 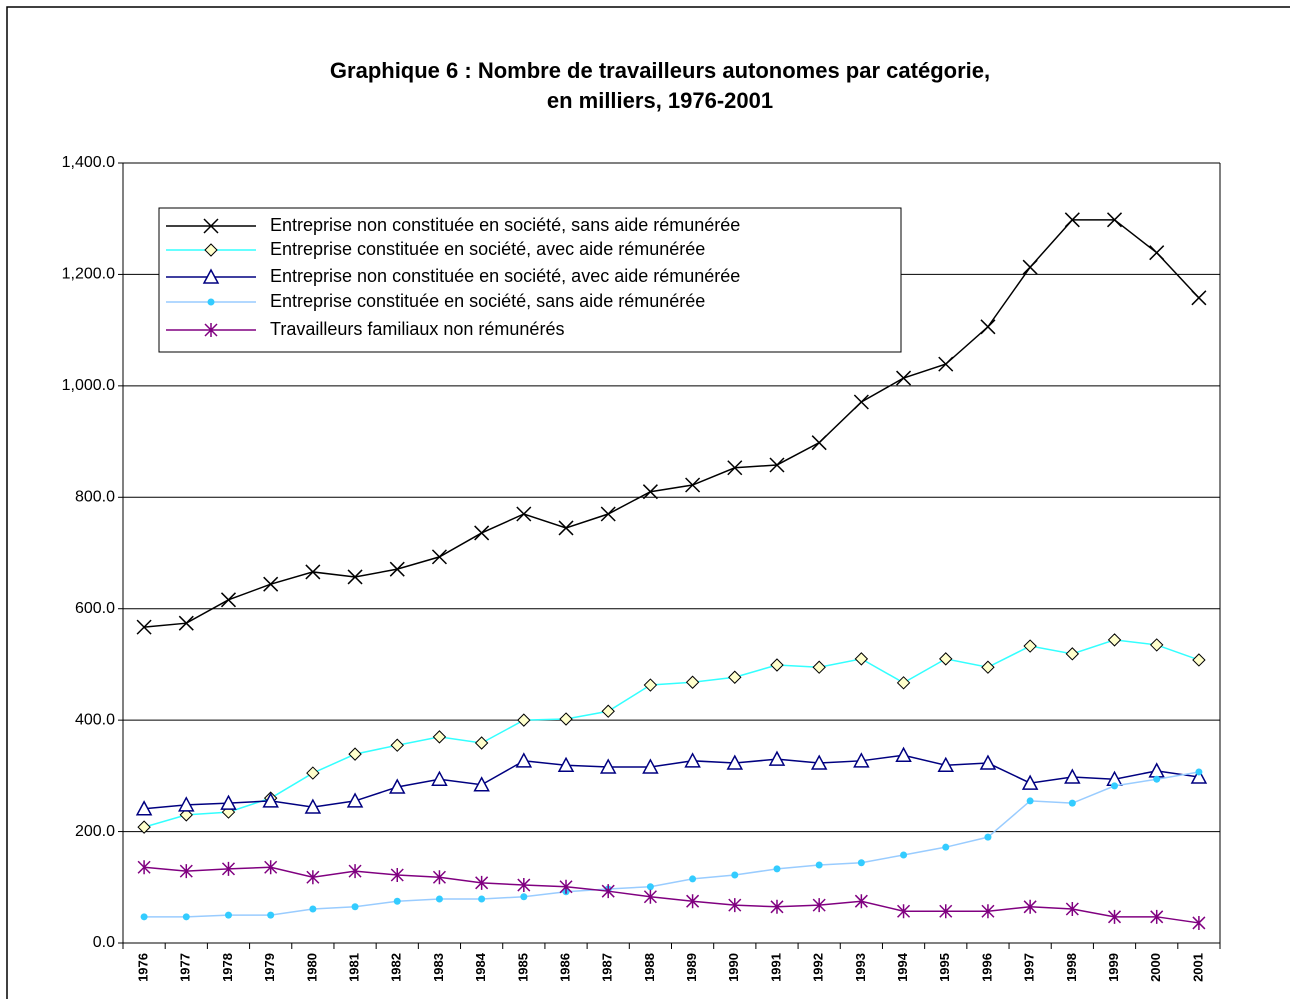 I want to click on x-tick-label: 1998, so click(x=1071, y=967).